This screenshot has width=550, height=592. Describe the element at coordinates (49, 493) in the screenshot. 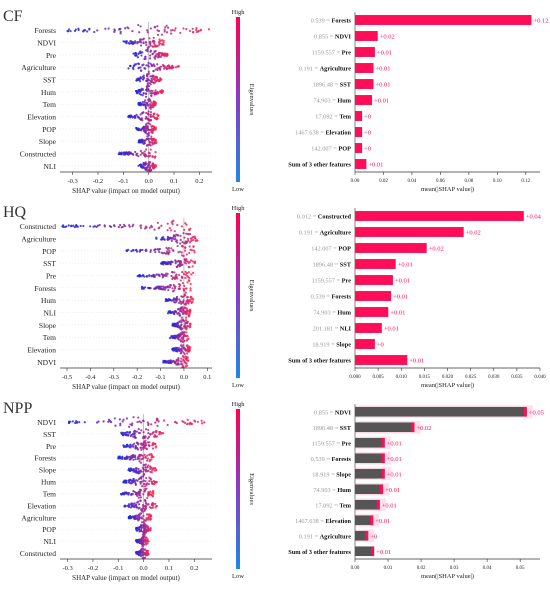

I see `feature-label: Tem` at that location.